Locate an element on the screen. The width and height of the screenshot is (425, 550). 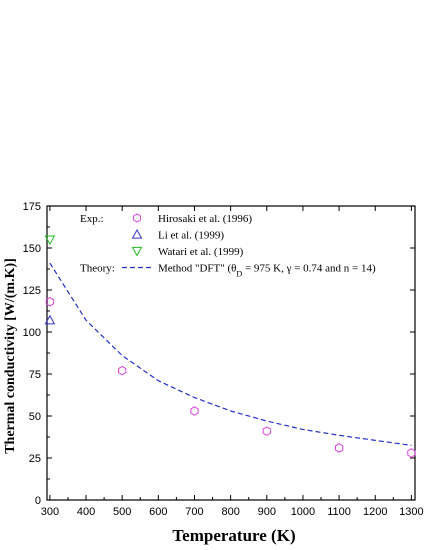
x-tick-label: 900 is located at coordinates (267, 512).